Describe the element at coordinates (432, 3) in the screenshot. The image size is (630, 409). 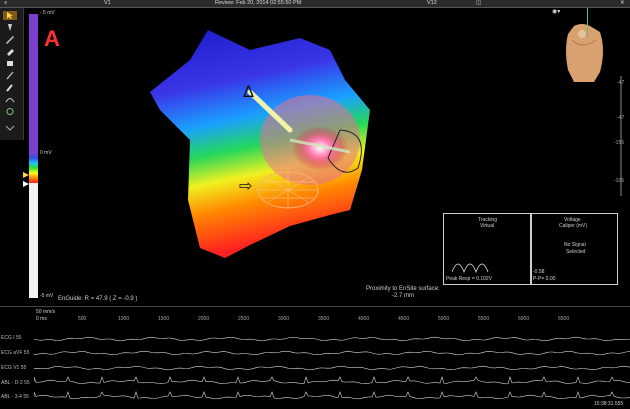
I see `view-right-label: V12` at that location.